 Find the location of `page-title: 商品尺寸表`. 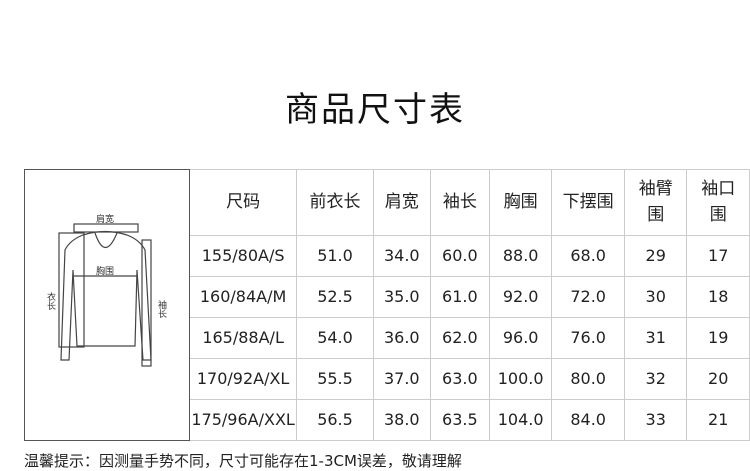

page-title: 商品尺寸表 is located at coordinates (375, 110).